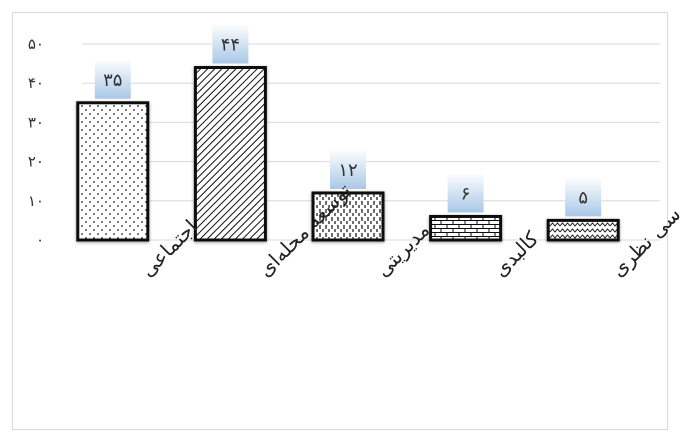  What do you see at coordinates (40, 240) in the screenshot?
I see `y-tick-label: ۰` at bounding box center [40, 240].